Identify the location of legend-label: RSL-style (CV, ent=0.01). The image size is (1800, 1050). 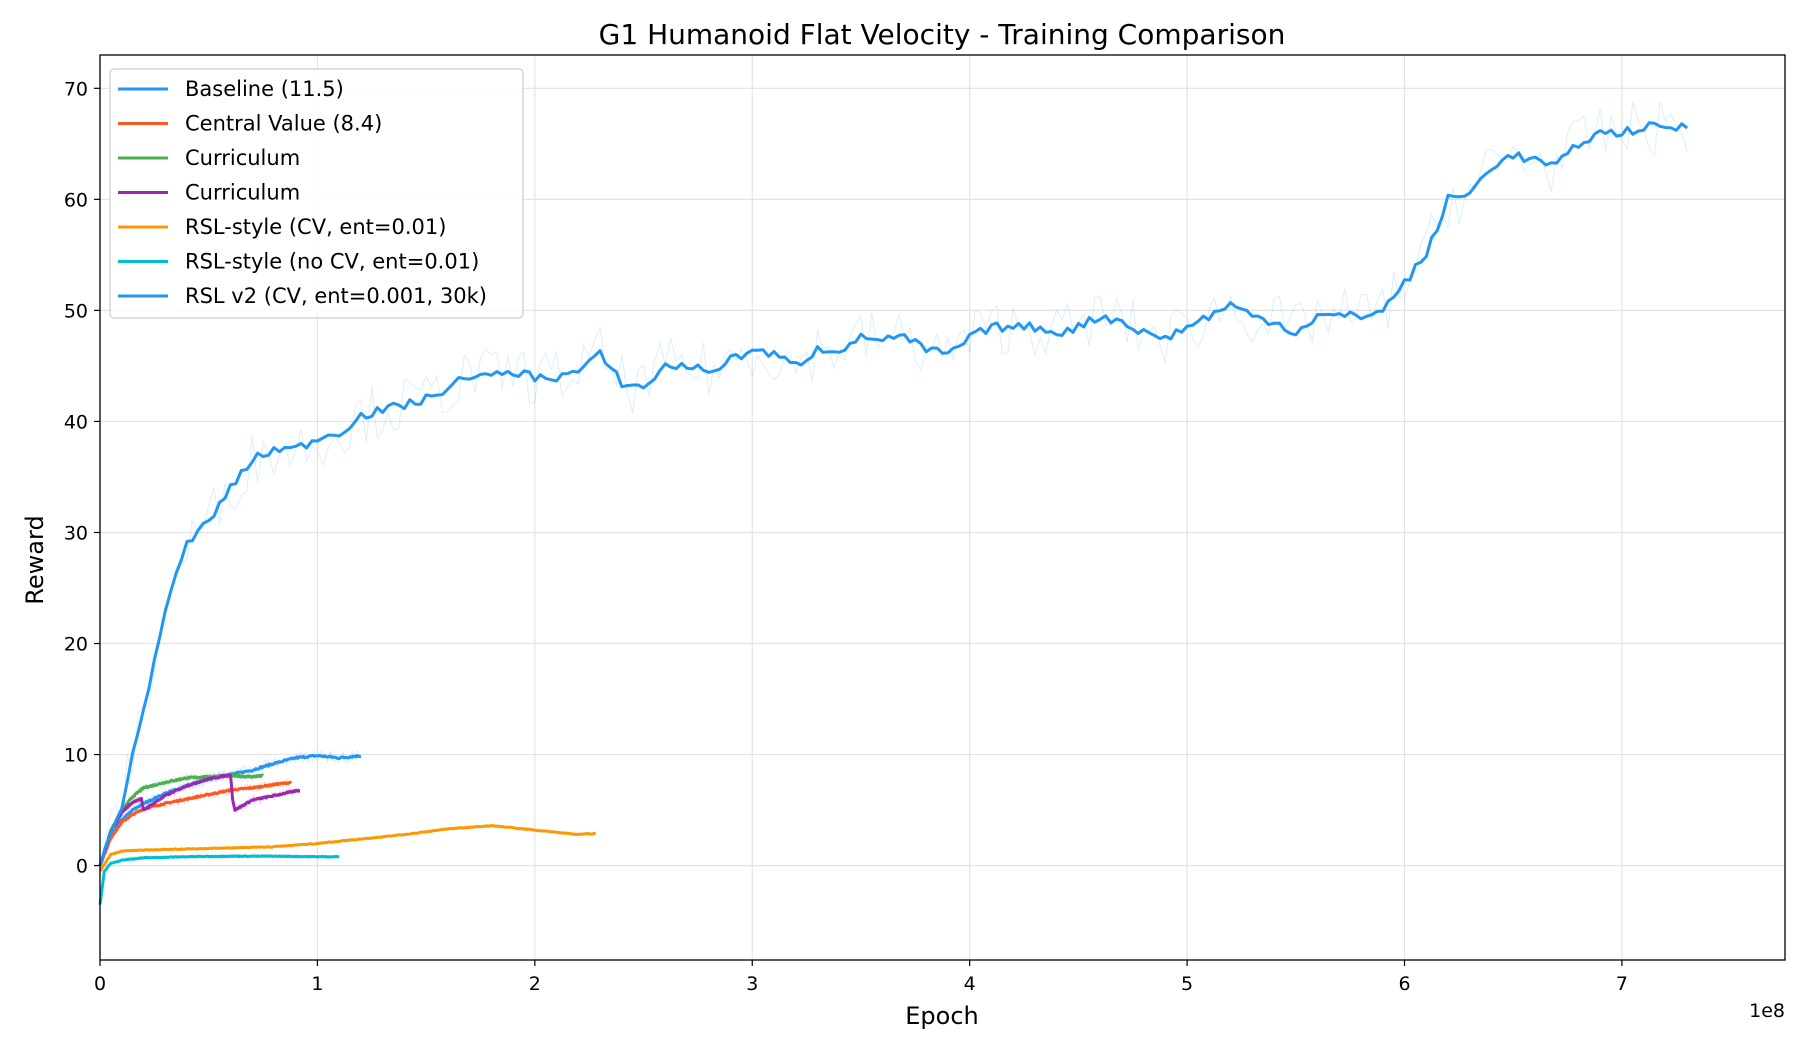
(315, 227).